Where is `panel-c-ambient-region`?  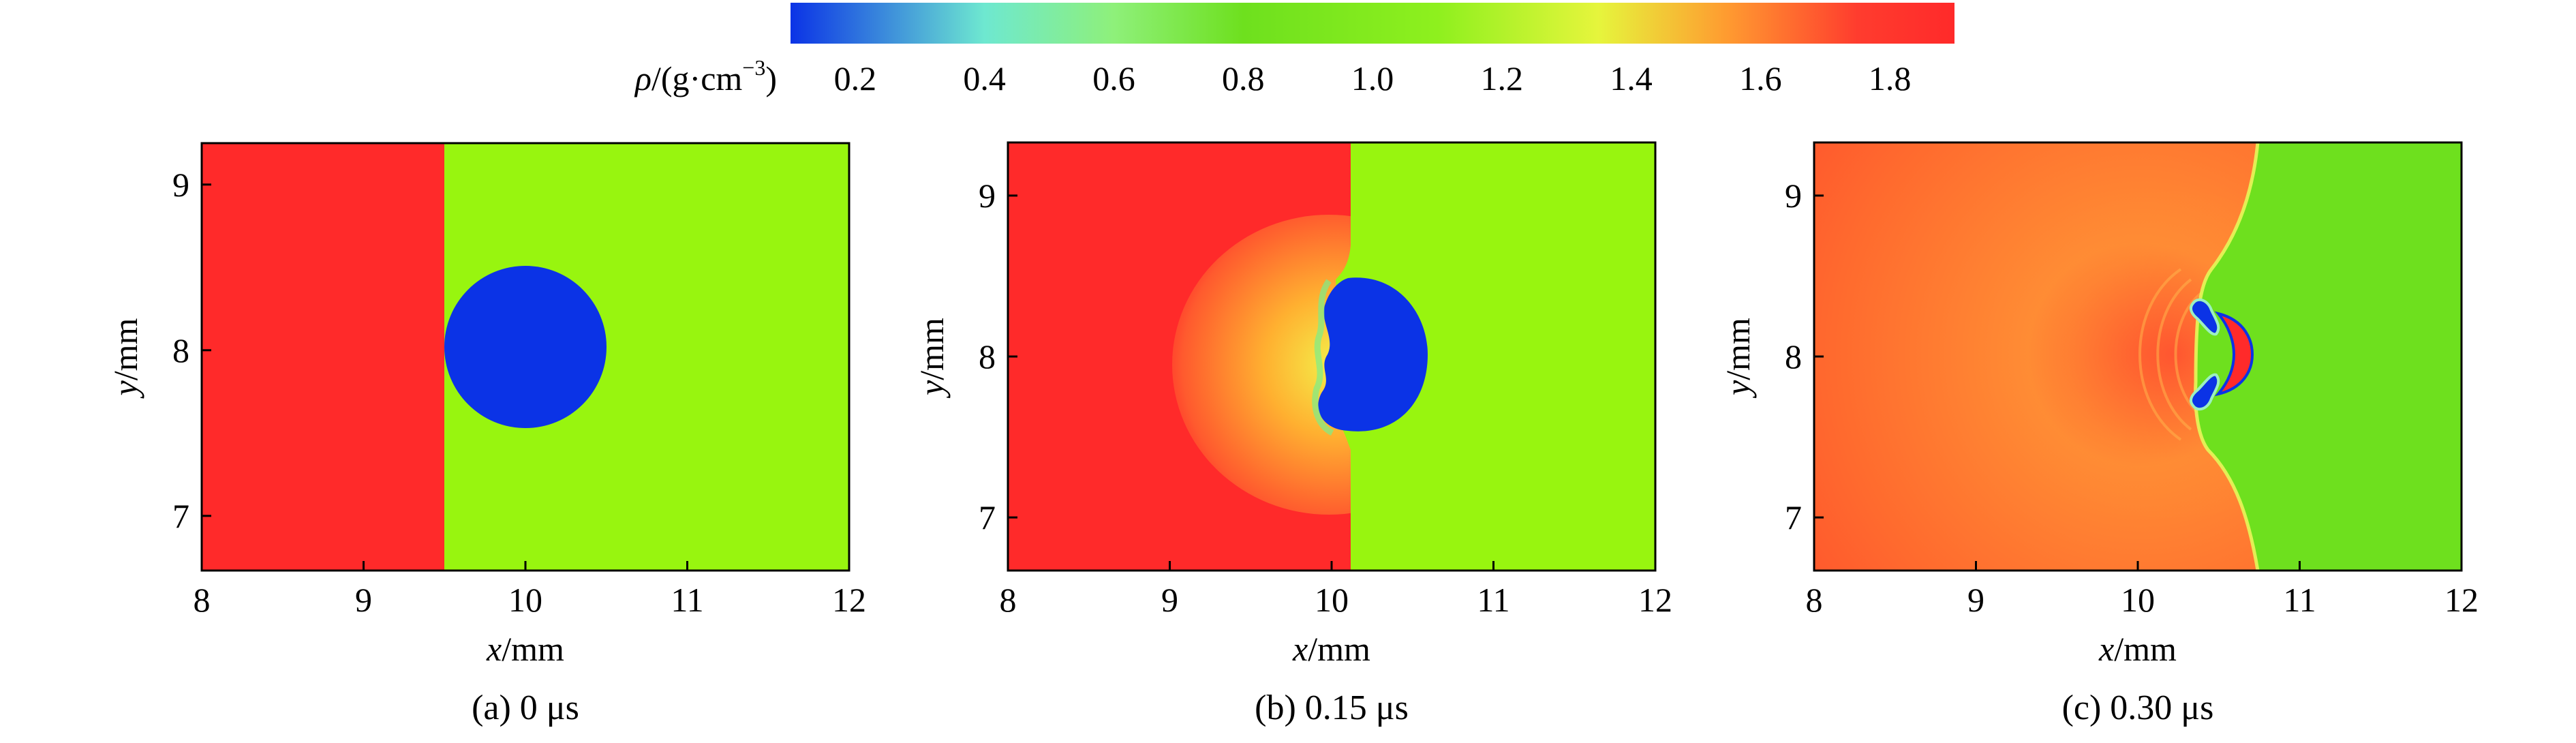
panel-c-ambient-region is located at coordinates (2328, 356).